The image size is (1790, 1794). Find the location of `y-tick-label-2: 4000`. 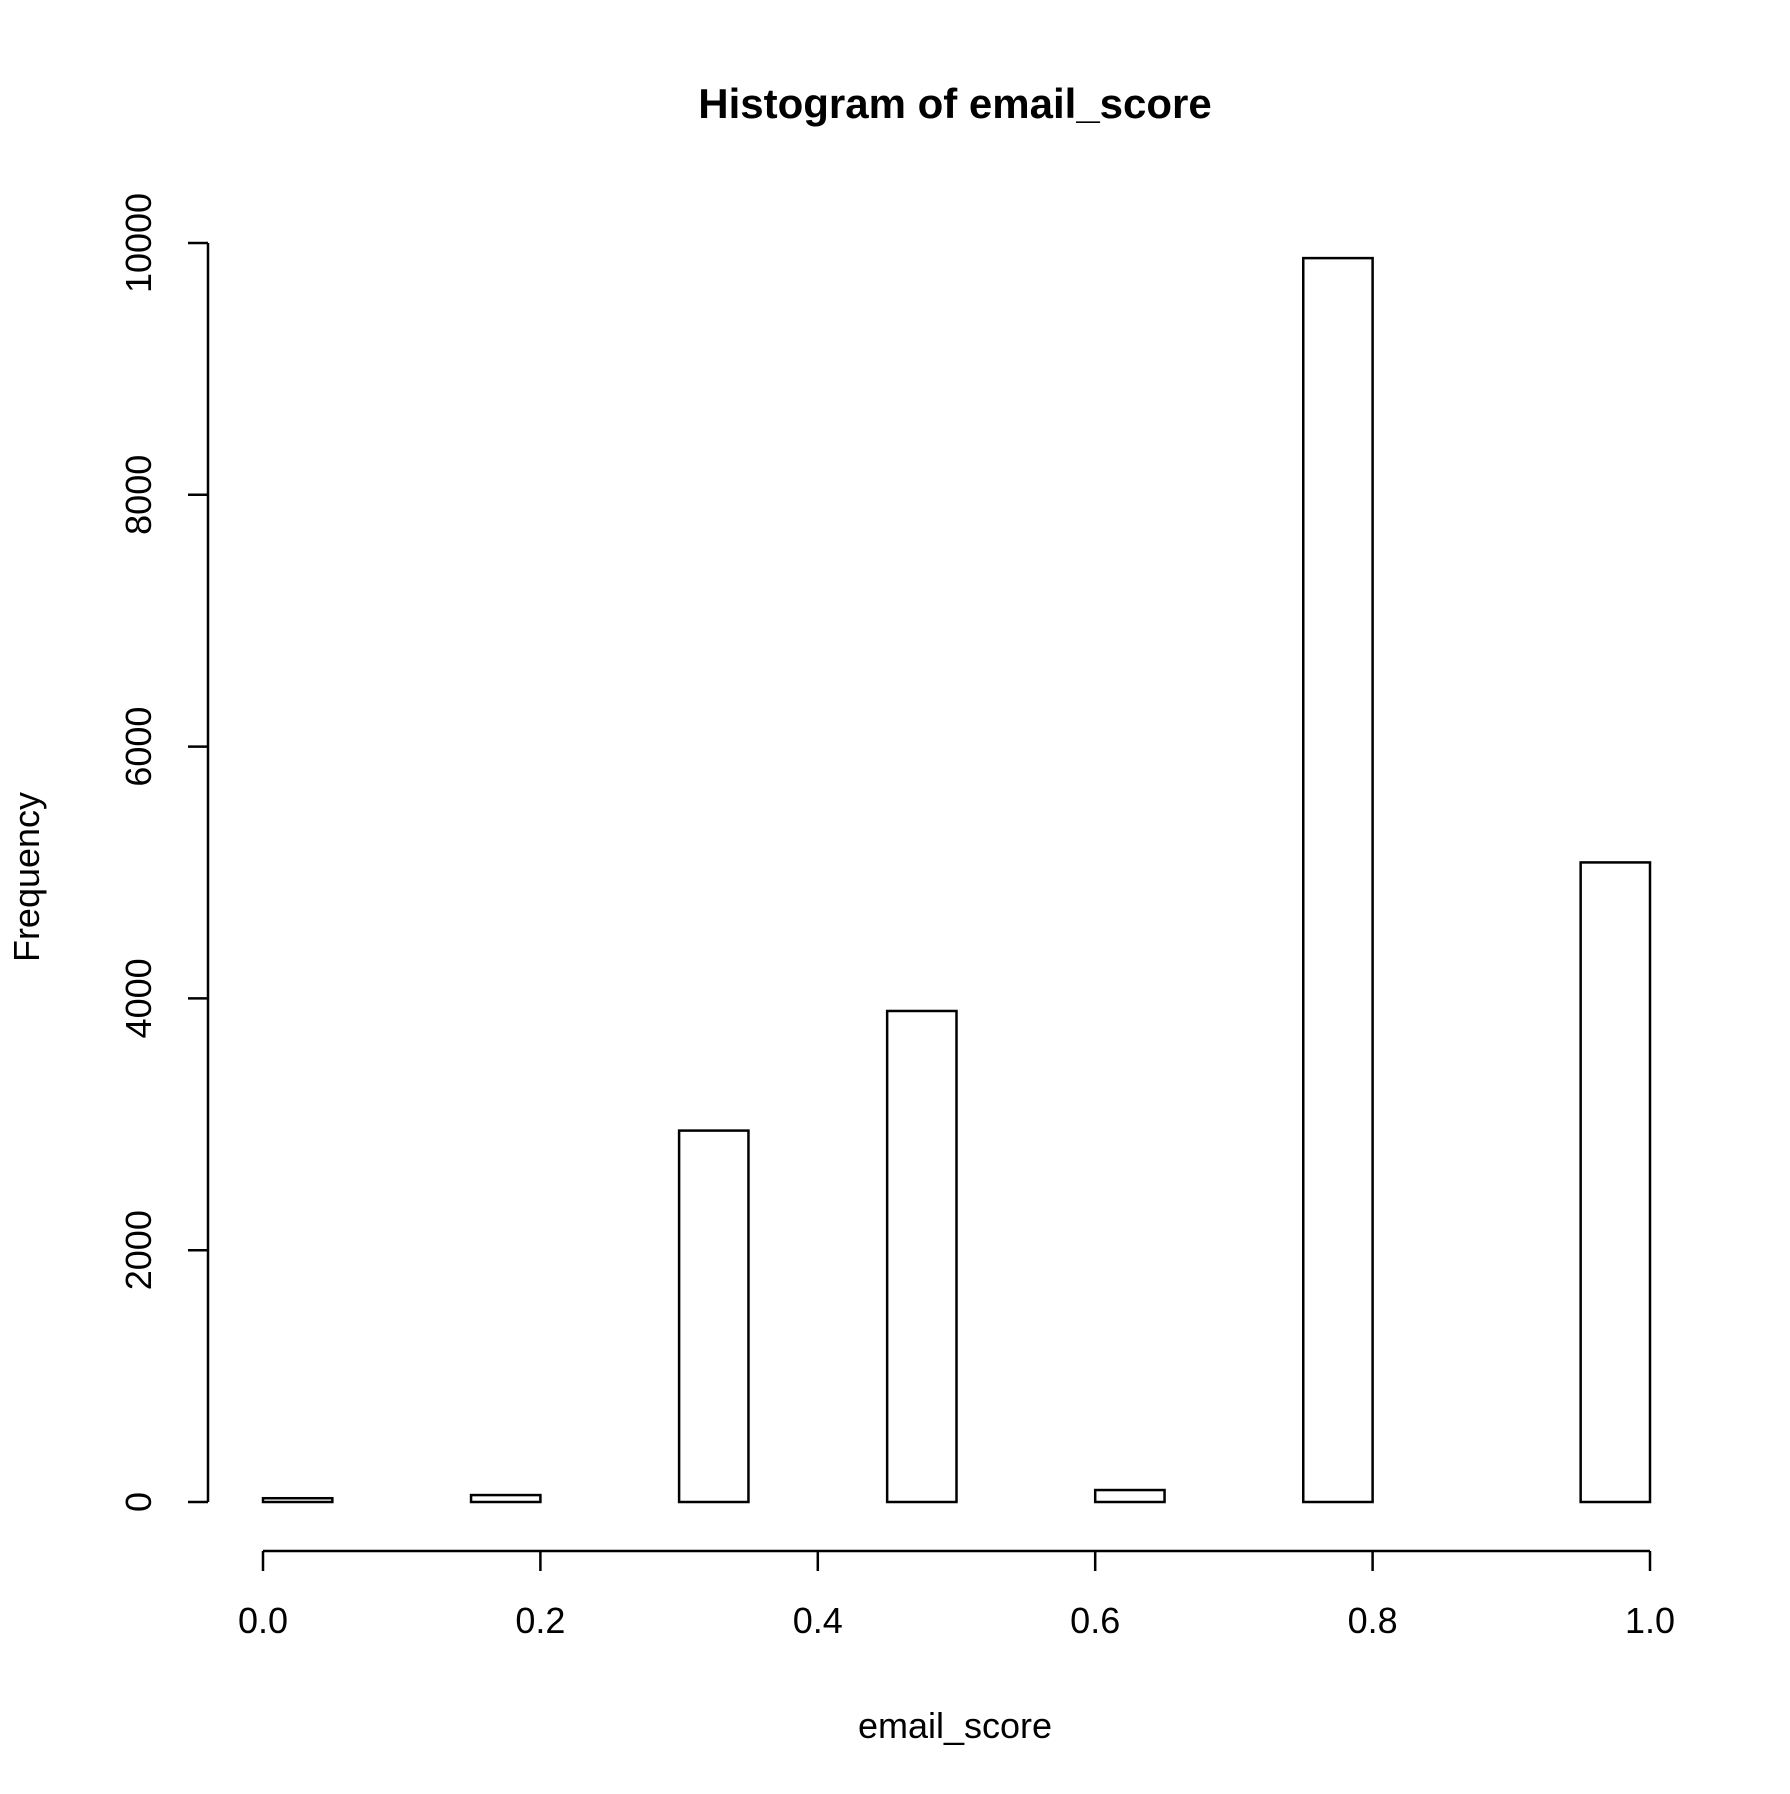

y-tick-label-2: 4000 is located at coordinates (138, 998).